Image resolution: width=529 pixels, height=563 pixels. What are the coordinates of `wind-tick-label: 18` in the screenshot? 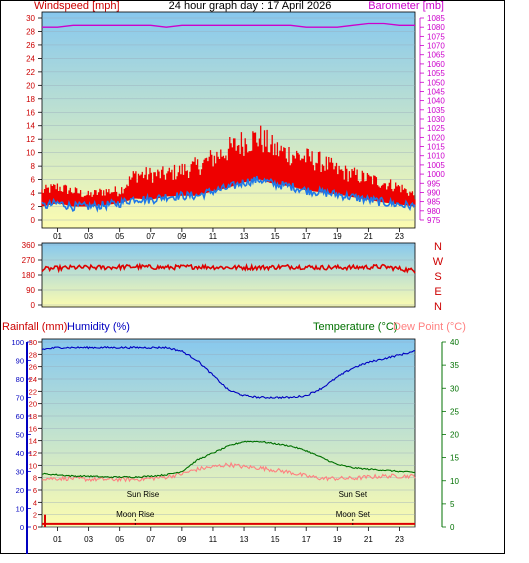 It's located at (30, 99).